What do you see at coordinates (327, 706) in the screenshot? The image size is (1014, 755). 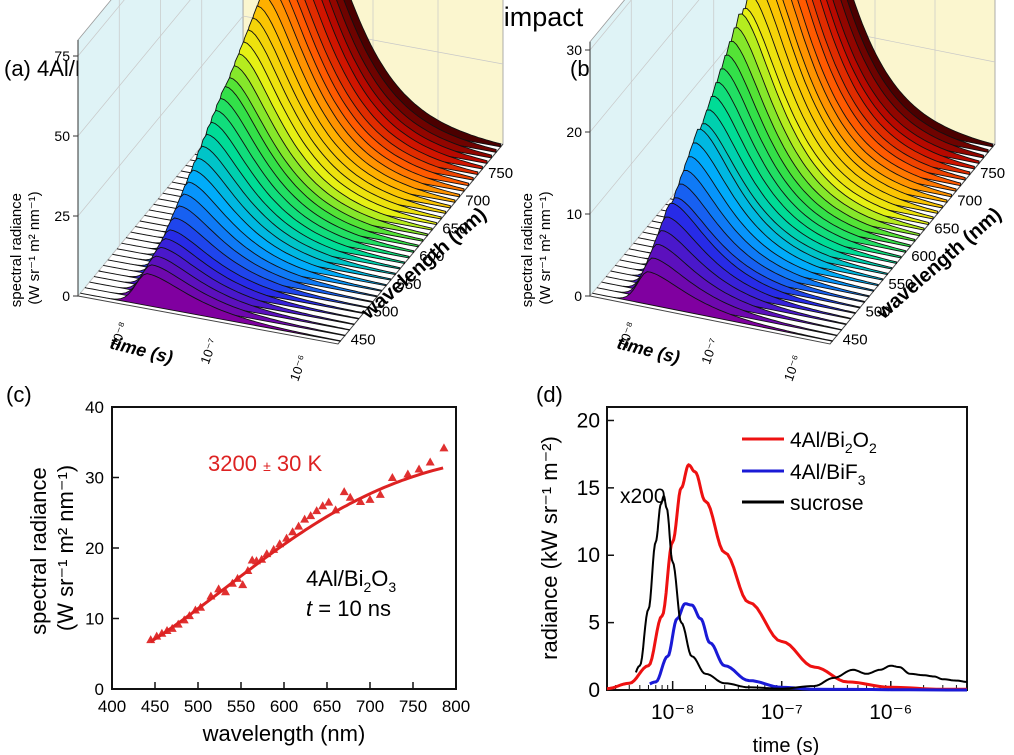 I see `x-tick-label: 650` at bounding box center [327, 706].